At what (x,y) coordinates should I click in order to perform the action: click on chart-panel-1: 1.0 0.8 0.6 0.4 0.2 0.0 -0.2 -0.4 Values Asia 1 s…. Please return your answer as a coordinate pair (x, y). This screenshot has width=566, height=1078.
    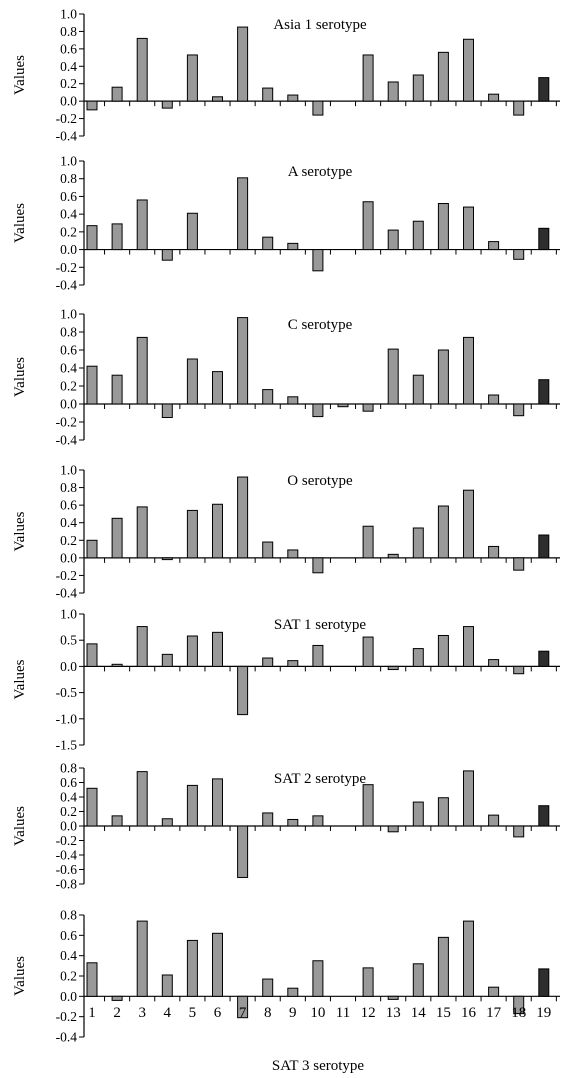
    Looking at the image, I should click on (286, 75).